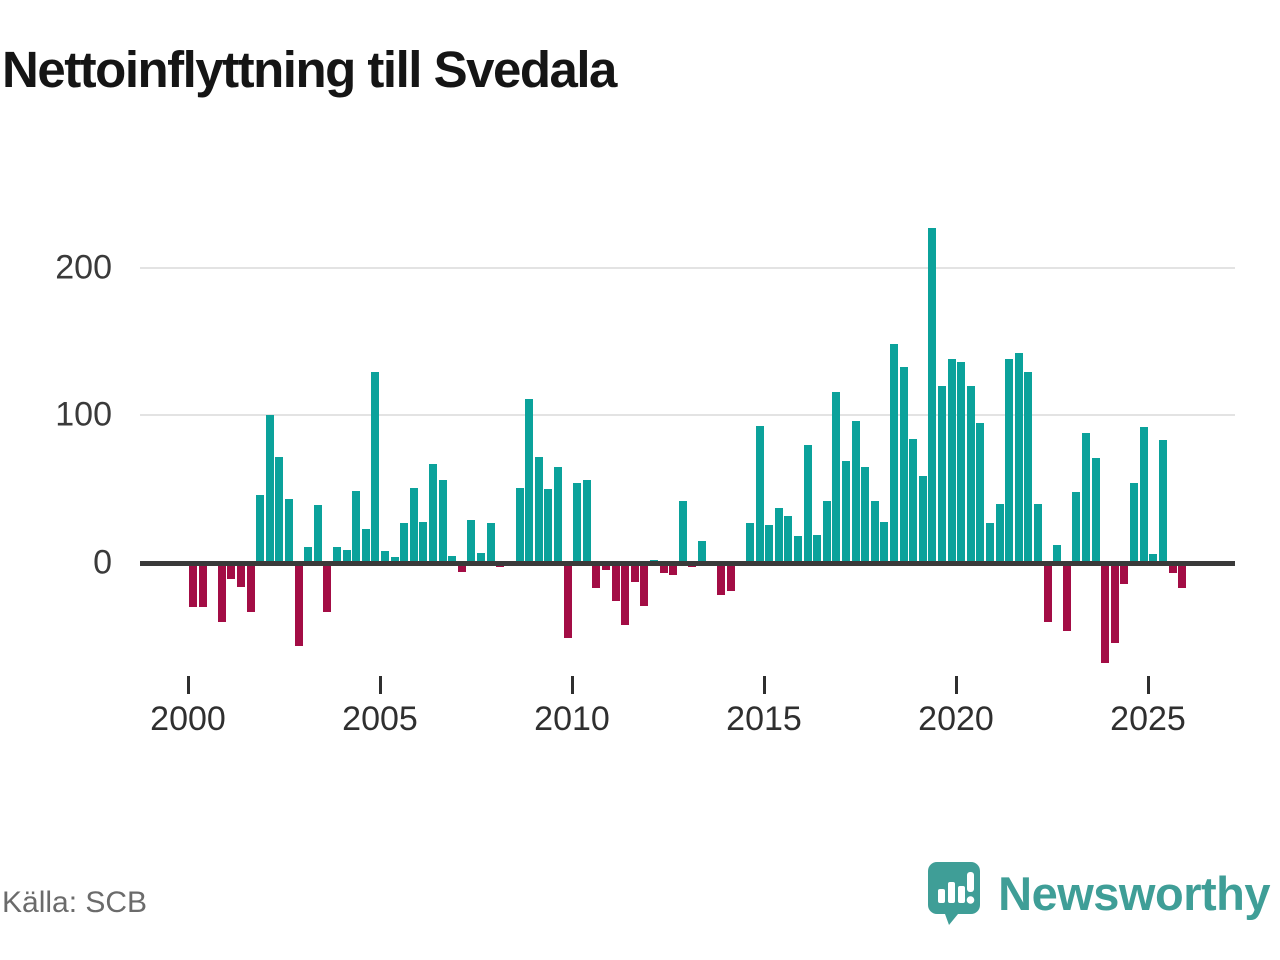 The height and width of the screenshot is (960, 1280). What do you see at coordinates (337, 554) in the screenshot?
I see `bar-2003Q4` at bounding box center [337, 554].